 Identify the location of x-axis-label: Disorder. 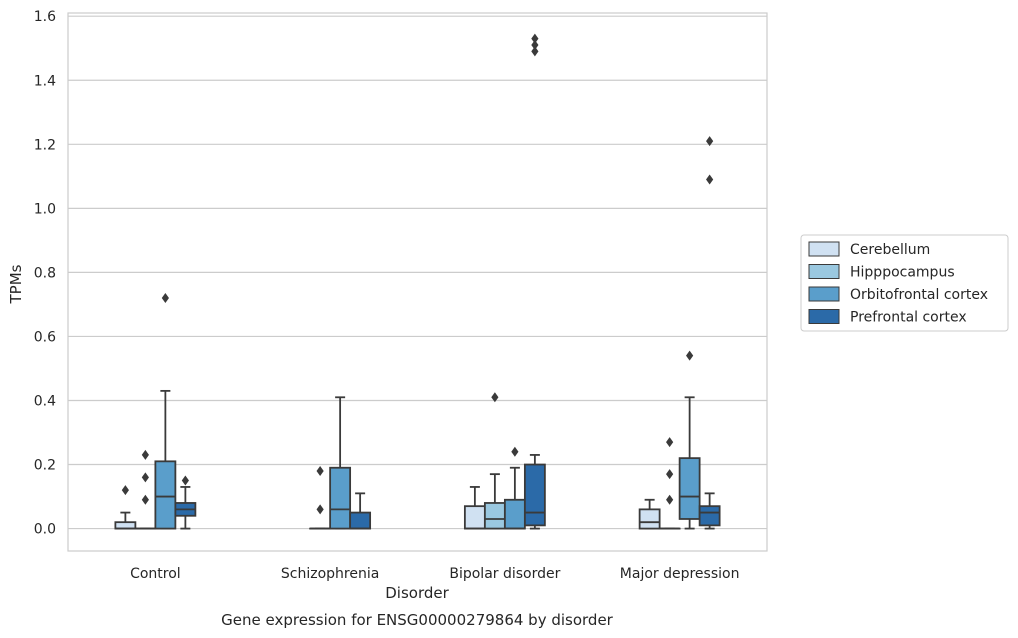
(417, 593).